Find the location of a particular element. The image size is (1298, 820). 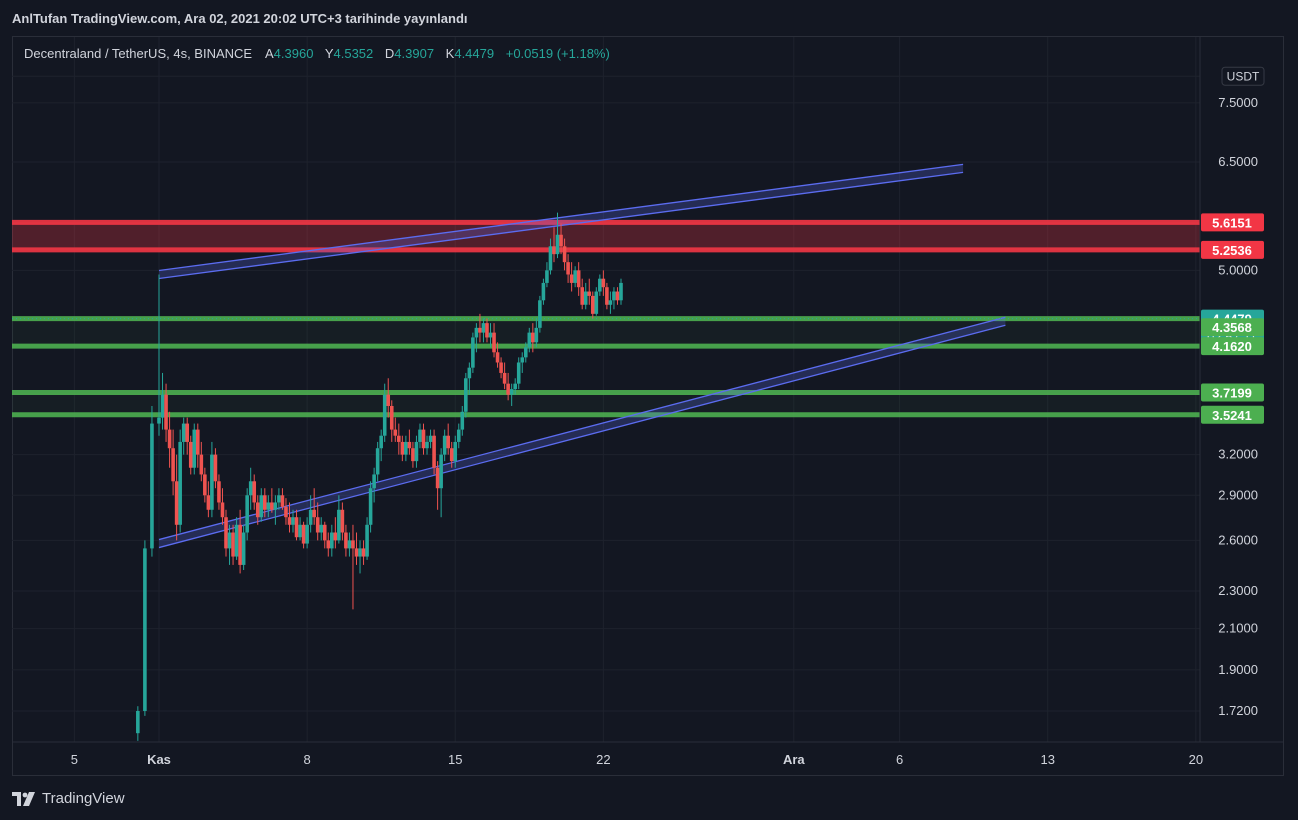

price-tag-text: 5.2536 is located at coordinates (1232, 250).